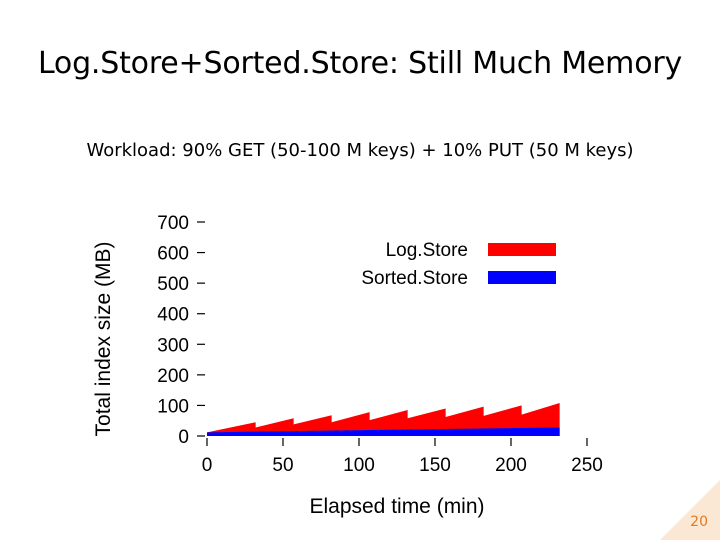  Describe the element at coordinates (183, 437) in the screenshot. I see `y-tick-label: 0` at that location.